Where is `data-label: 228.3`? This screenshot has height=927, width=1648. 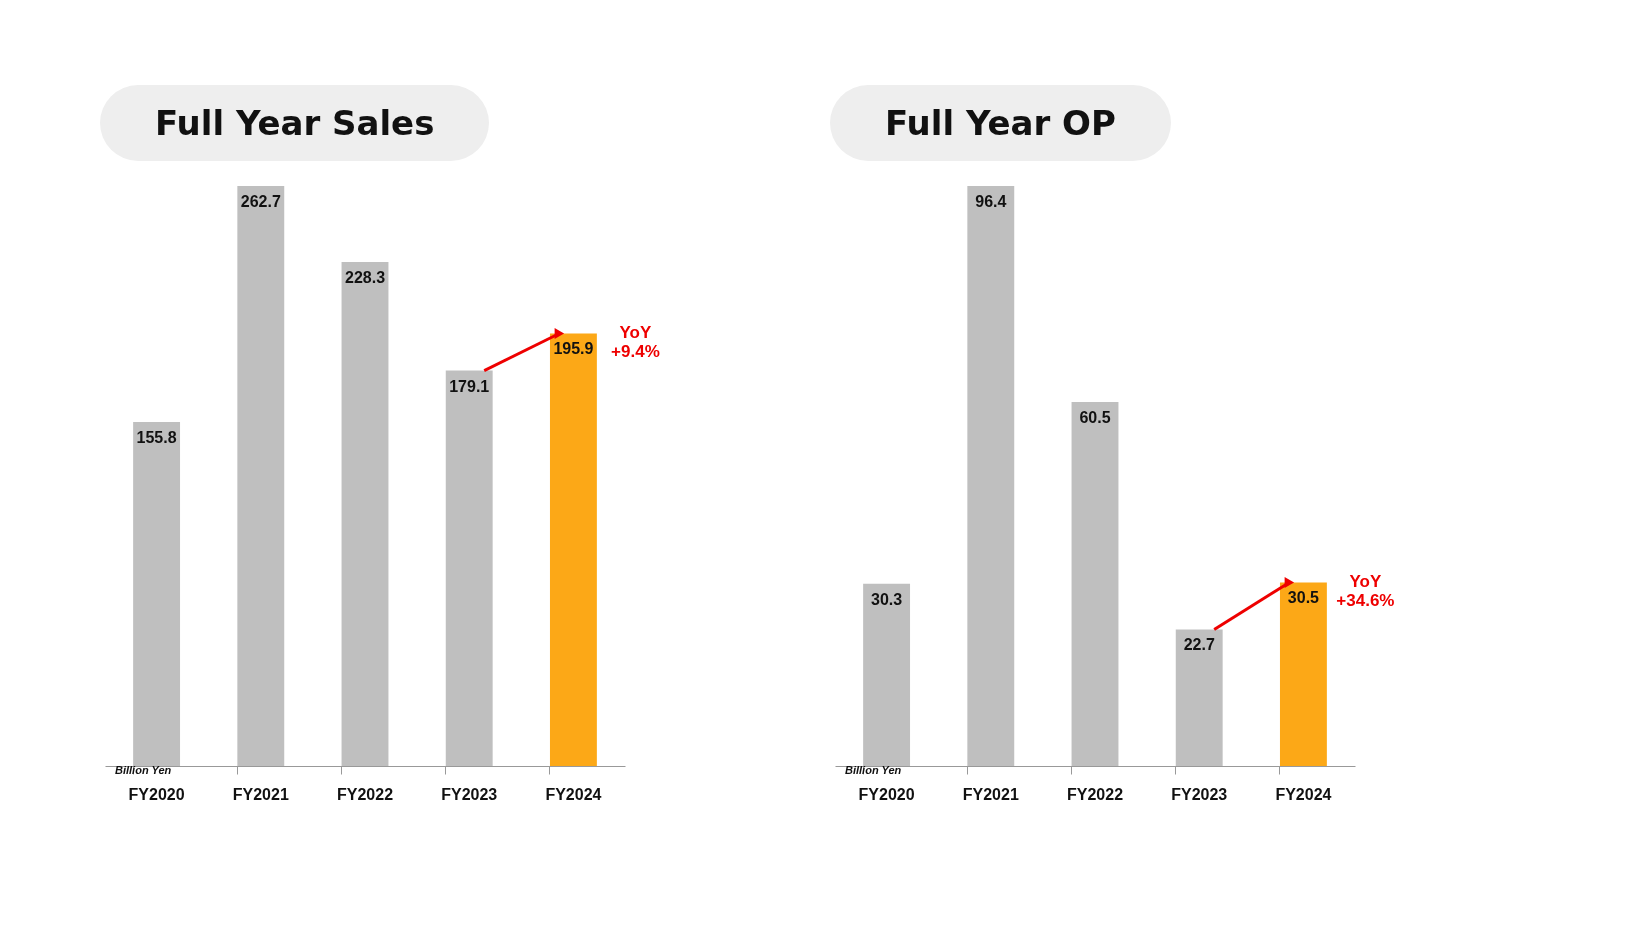
data-label: 228.3 is located at coordinates (365, 277).